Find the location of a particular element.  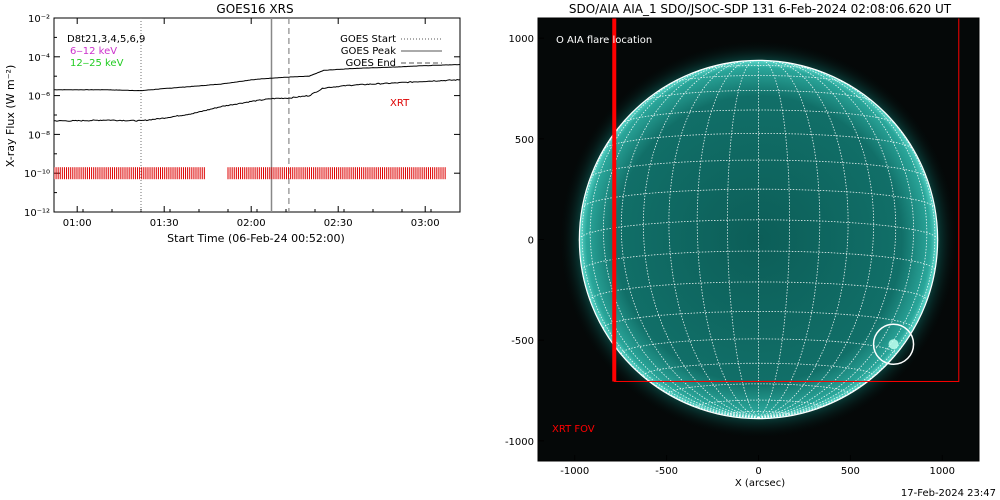

aia-x-axis: -1000 -500 0 500 1000 is located at coordinates (757, 466).